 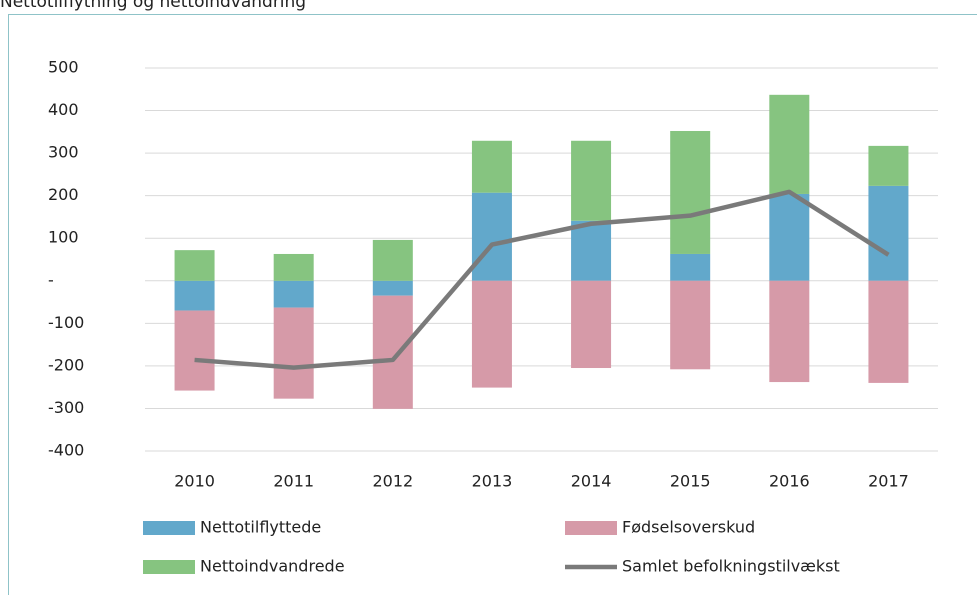 What do you see at coordinates (63, 237) in the screenshot?
I see `y-tick-label: 100` at bounding box center [63, 237].